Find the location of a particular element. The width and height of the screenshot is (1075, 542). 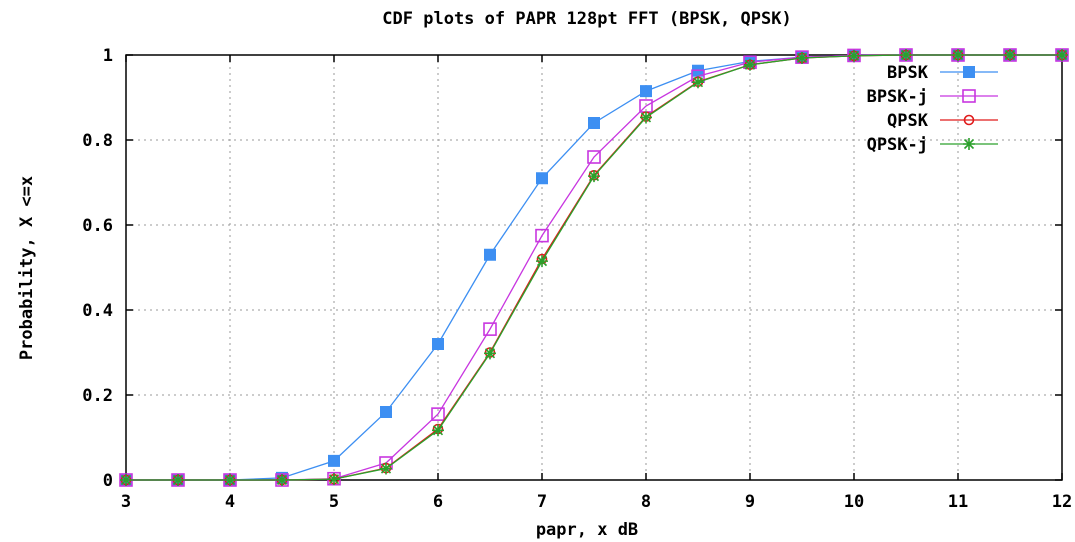

legend-label: QPSK-j is located at coordinates (897, 145).